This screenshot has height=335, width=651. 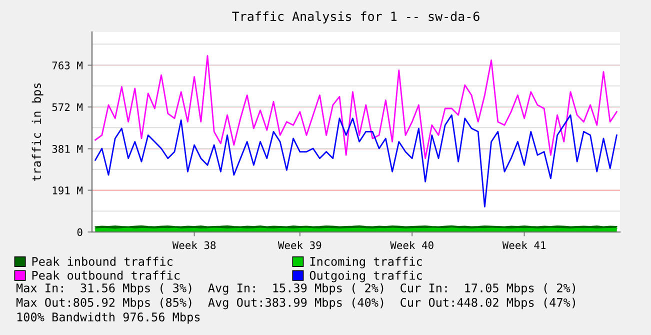 I want to click on legend-label: Peak outbound traffic, so click(x=106, y=275).